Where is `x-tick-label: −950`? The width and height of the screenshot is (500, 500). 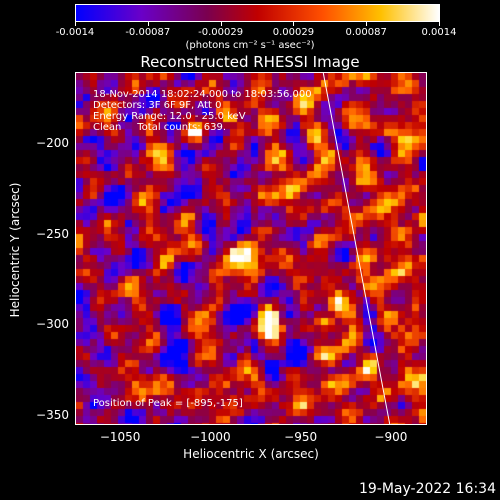 x-tick-label: −950 is located at coordinates (301, 437).